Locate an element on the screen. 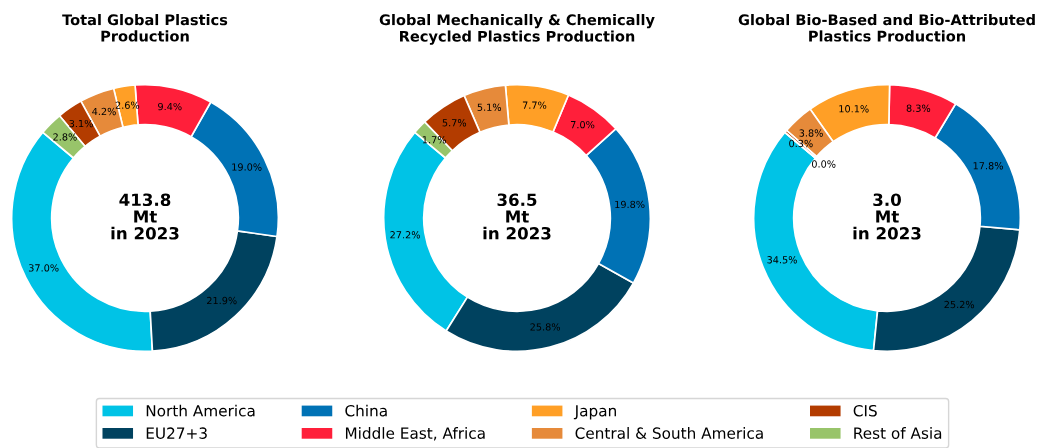 The width and height of the screenshot is (1045, 448). legend-label: Middle East, Africa is located at coordinates (415, 434).